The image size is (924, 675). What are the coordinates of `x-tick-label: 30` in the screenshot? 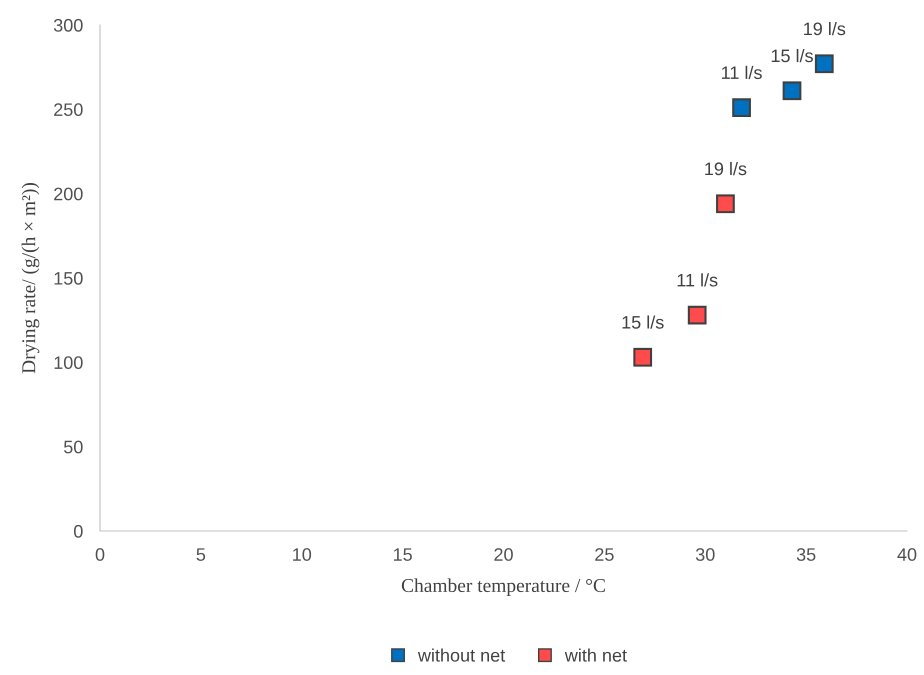 It's located at (705, 554).